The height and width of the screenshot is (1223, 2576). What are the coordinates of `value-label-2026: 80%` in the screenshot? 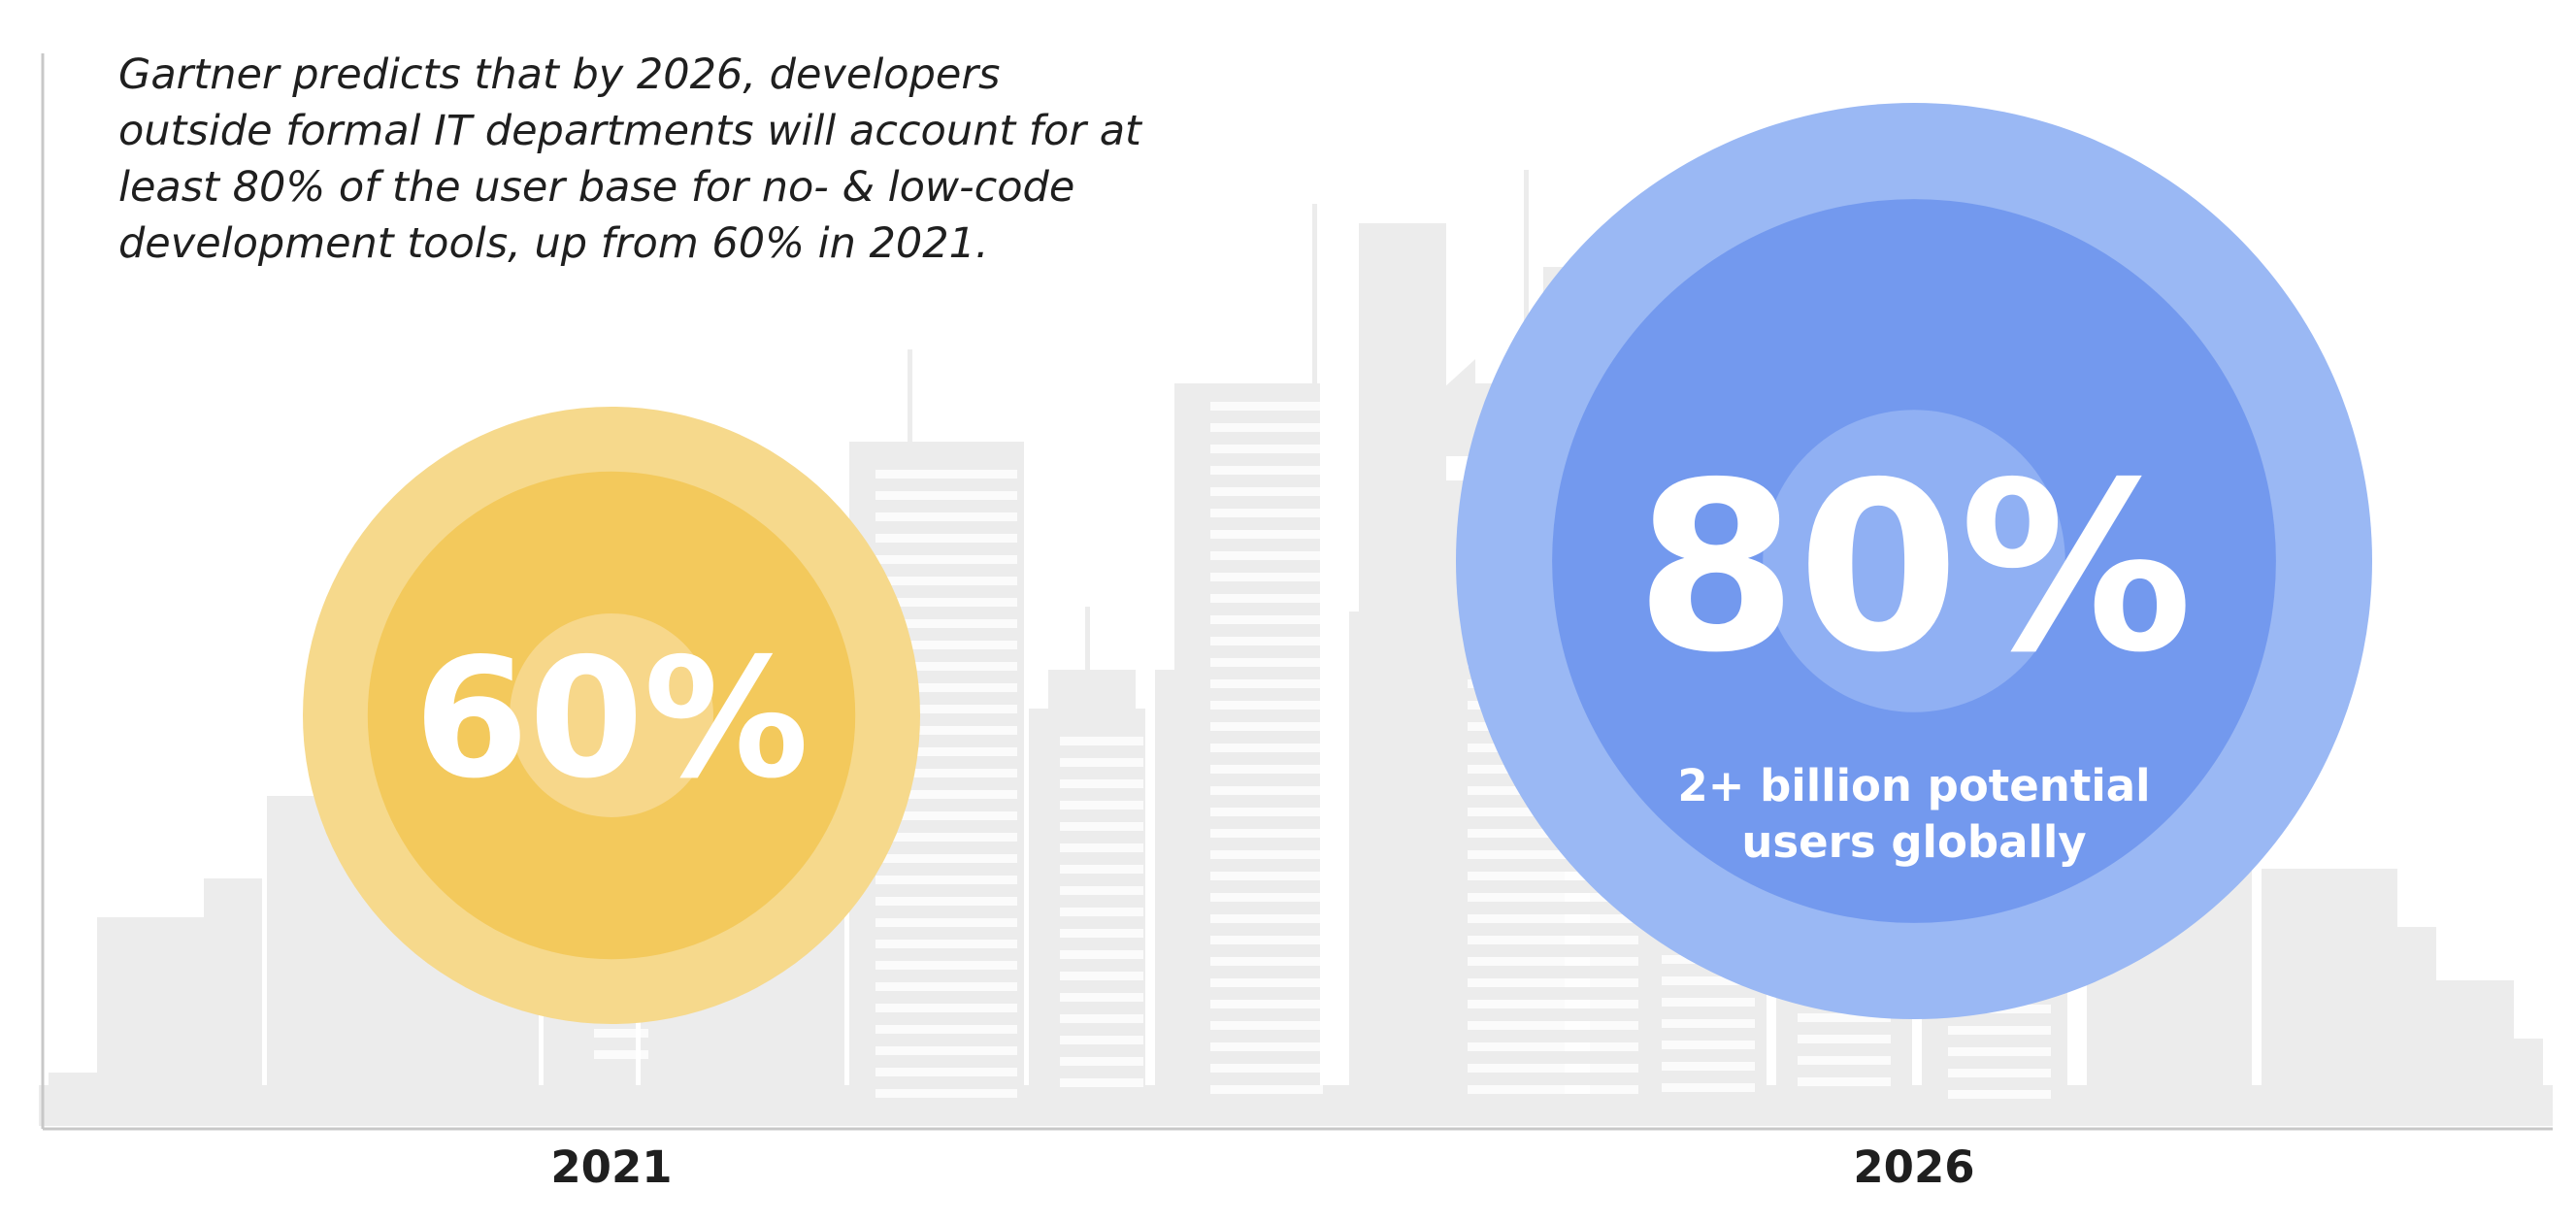 It's located at (1914, 568).